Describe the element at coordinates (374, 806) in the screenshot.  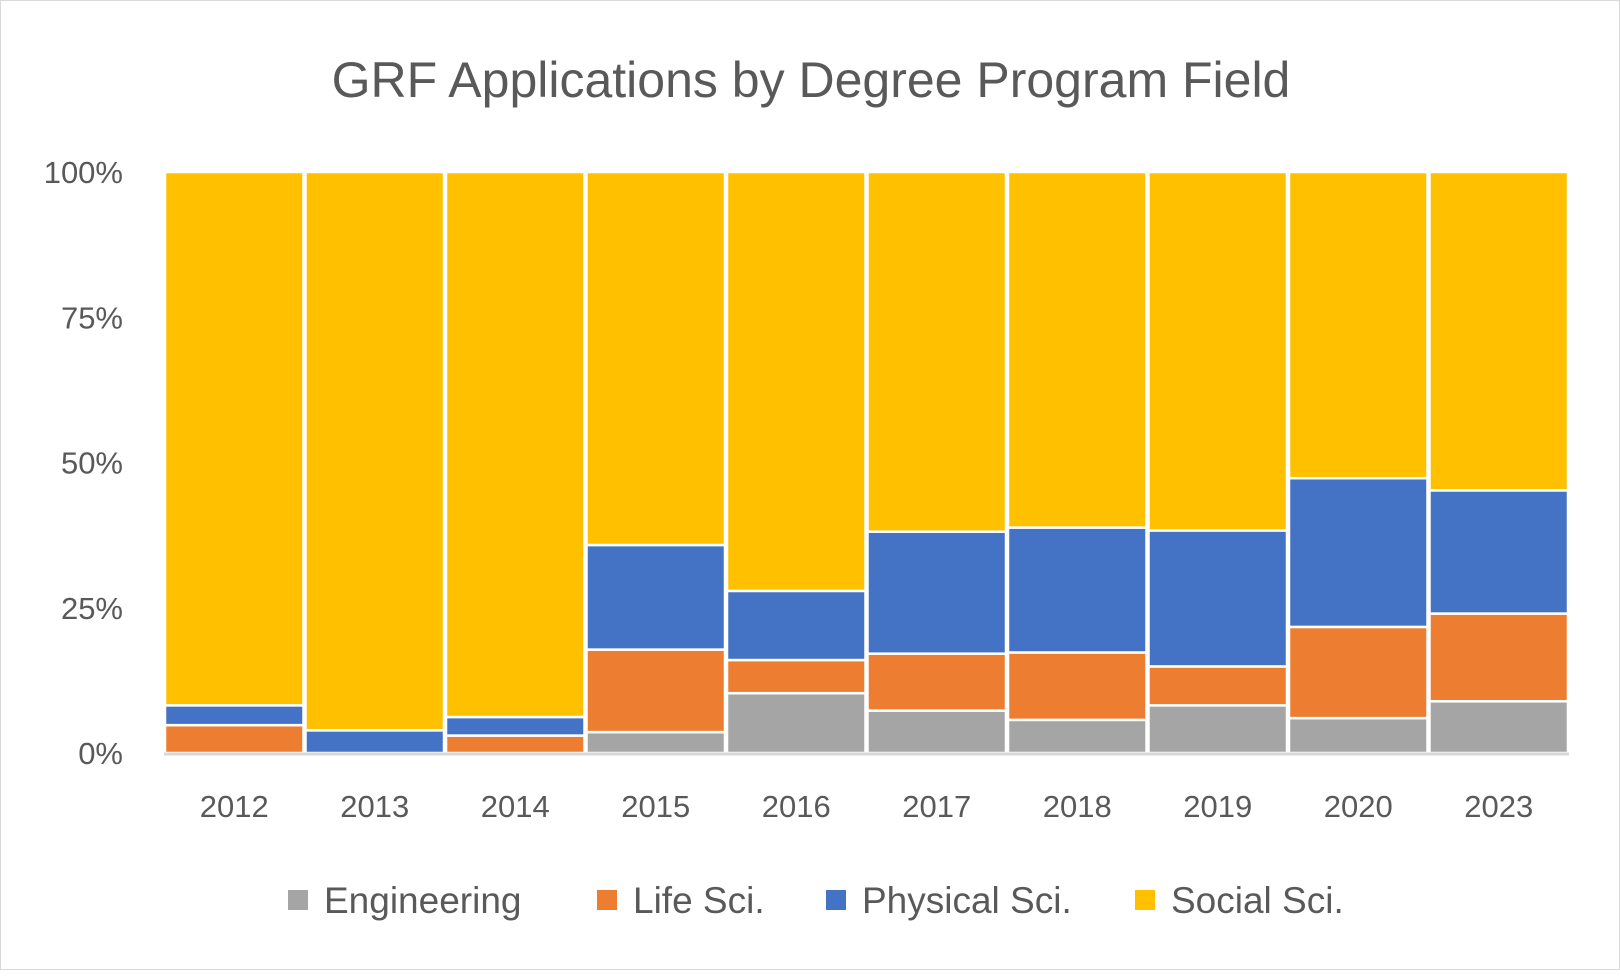
I see `x-tick-label: 2013` at that location.